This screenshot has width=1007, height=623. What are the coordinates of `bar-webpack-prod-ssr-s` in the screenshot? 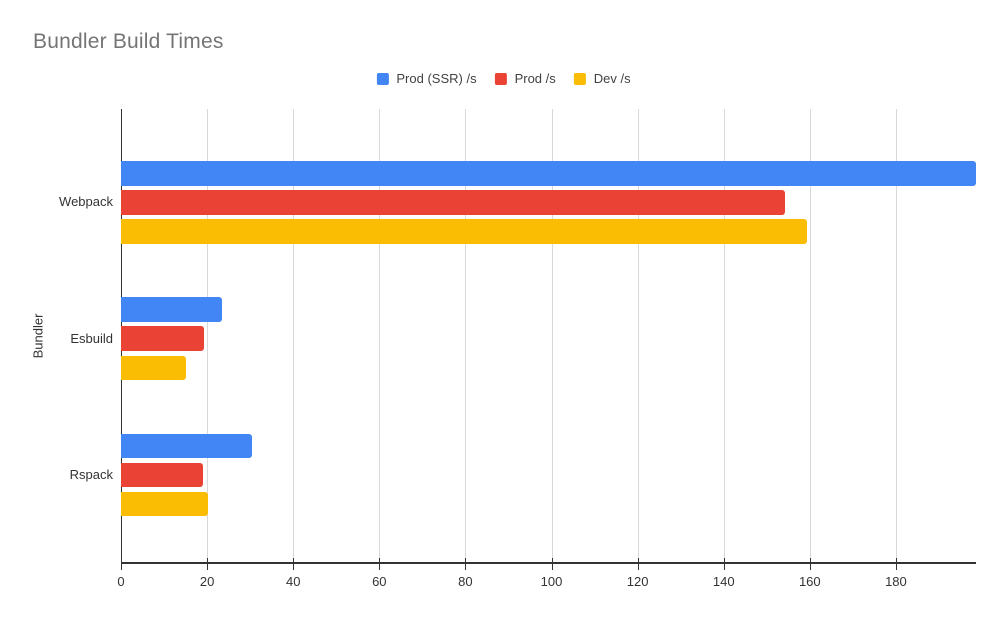 It's located at (548, 173).